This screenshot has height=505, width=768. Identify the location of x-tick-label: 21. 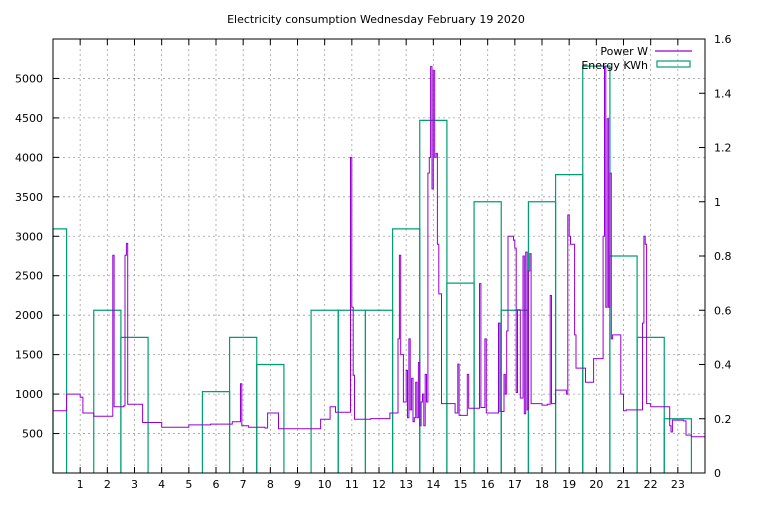
(624, 484).